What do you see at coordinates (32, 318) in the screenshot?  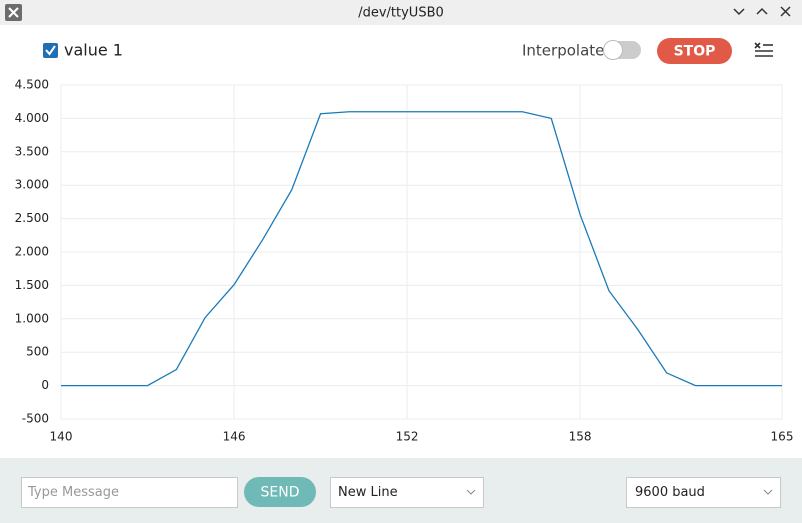 I see `y-tick-label: 1.000` at bounding box center [32, 318].